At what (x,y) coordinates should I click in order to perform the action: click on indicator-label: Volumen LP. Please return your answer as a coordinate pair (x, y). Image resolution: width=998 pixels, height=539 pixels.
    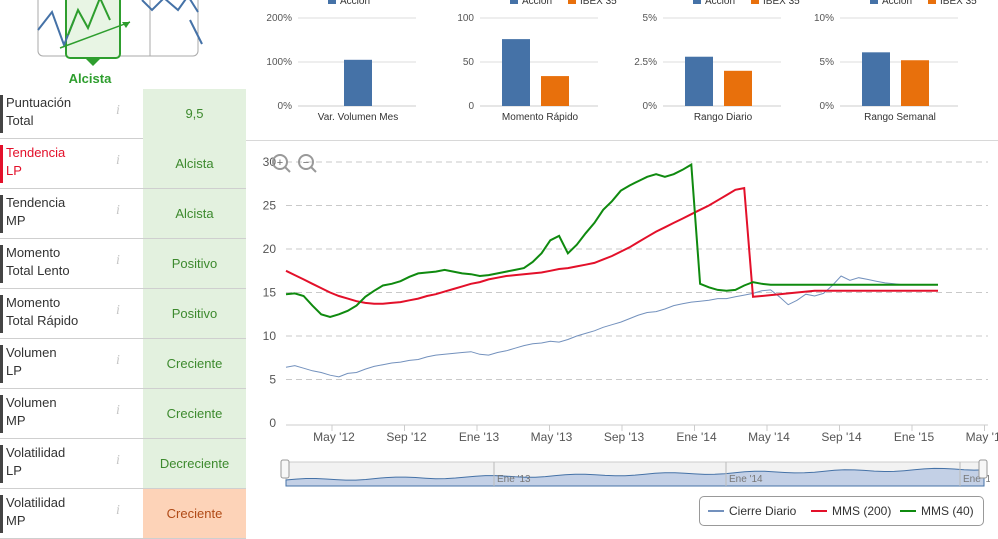
    Looking at the image, I should click on (31, 361).